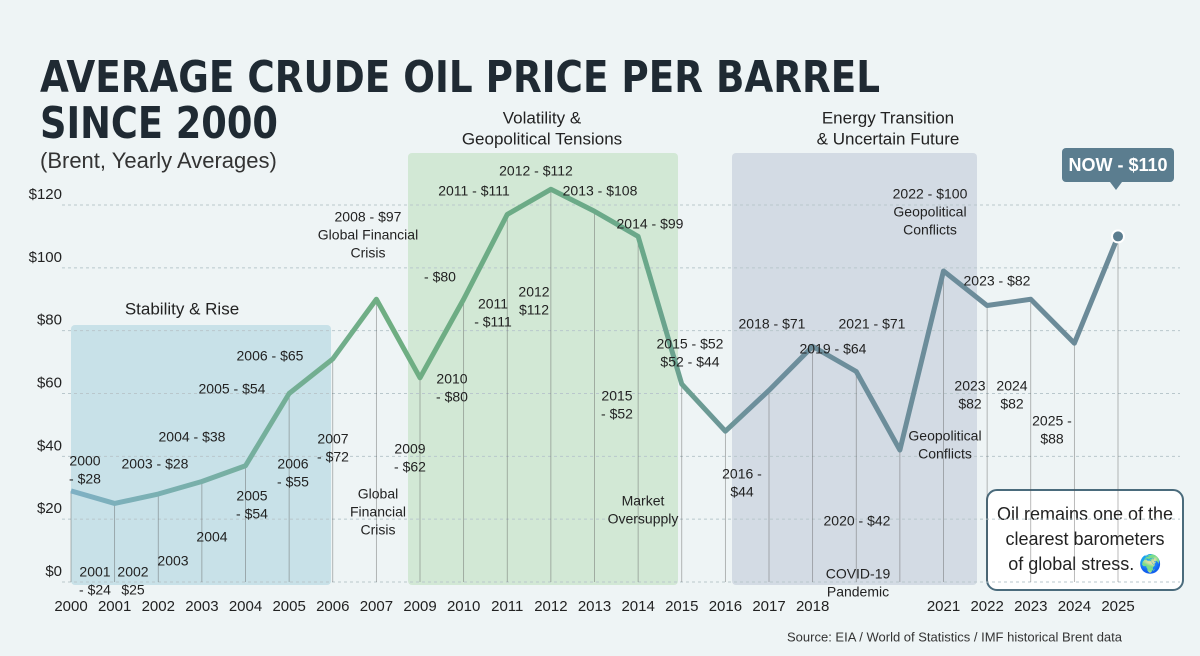 The width and height of the screenshot is (1200, 656). What do you see at coordinates (930, 194) in the screenshot?
I see `annotation: 2022 - $100` at bounding box center [930, 194].